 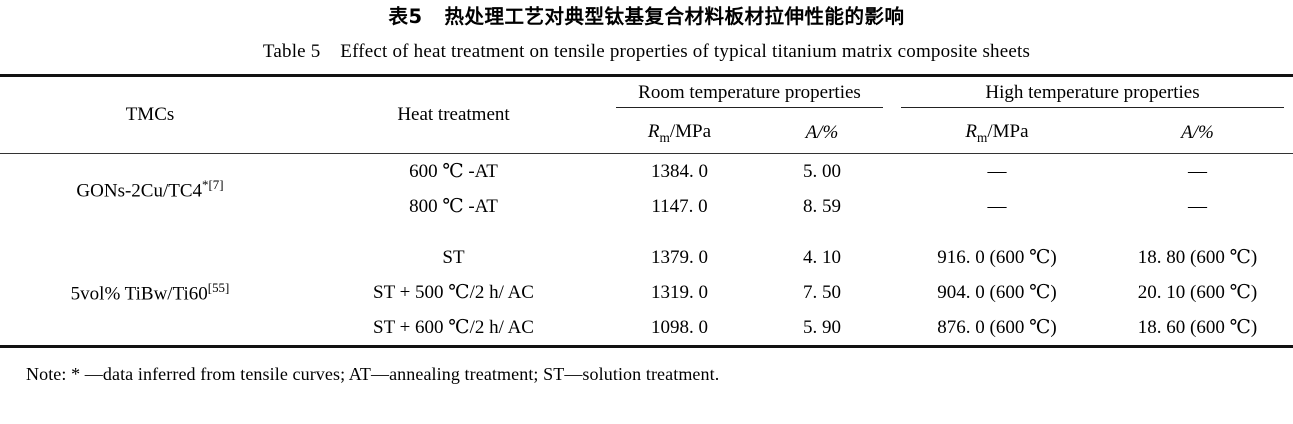 I want to click on header-sub-row: Rm/MPa A/% Rm/MPa A/%, so click(x=646, y=133).